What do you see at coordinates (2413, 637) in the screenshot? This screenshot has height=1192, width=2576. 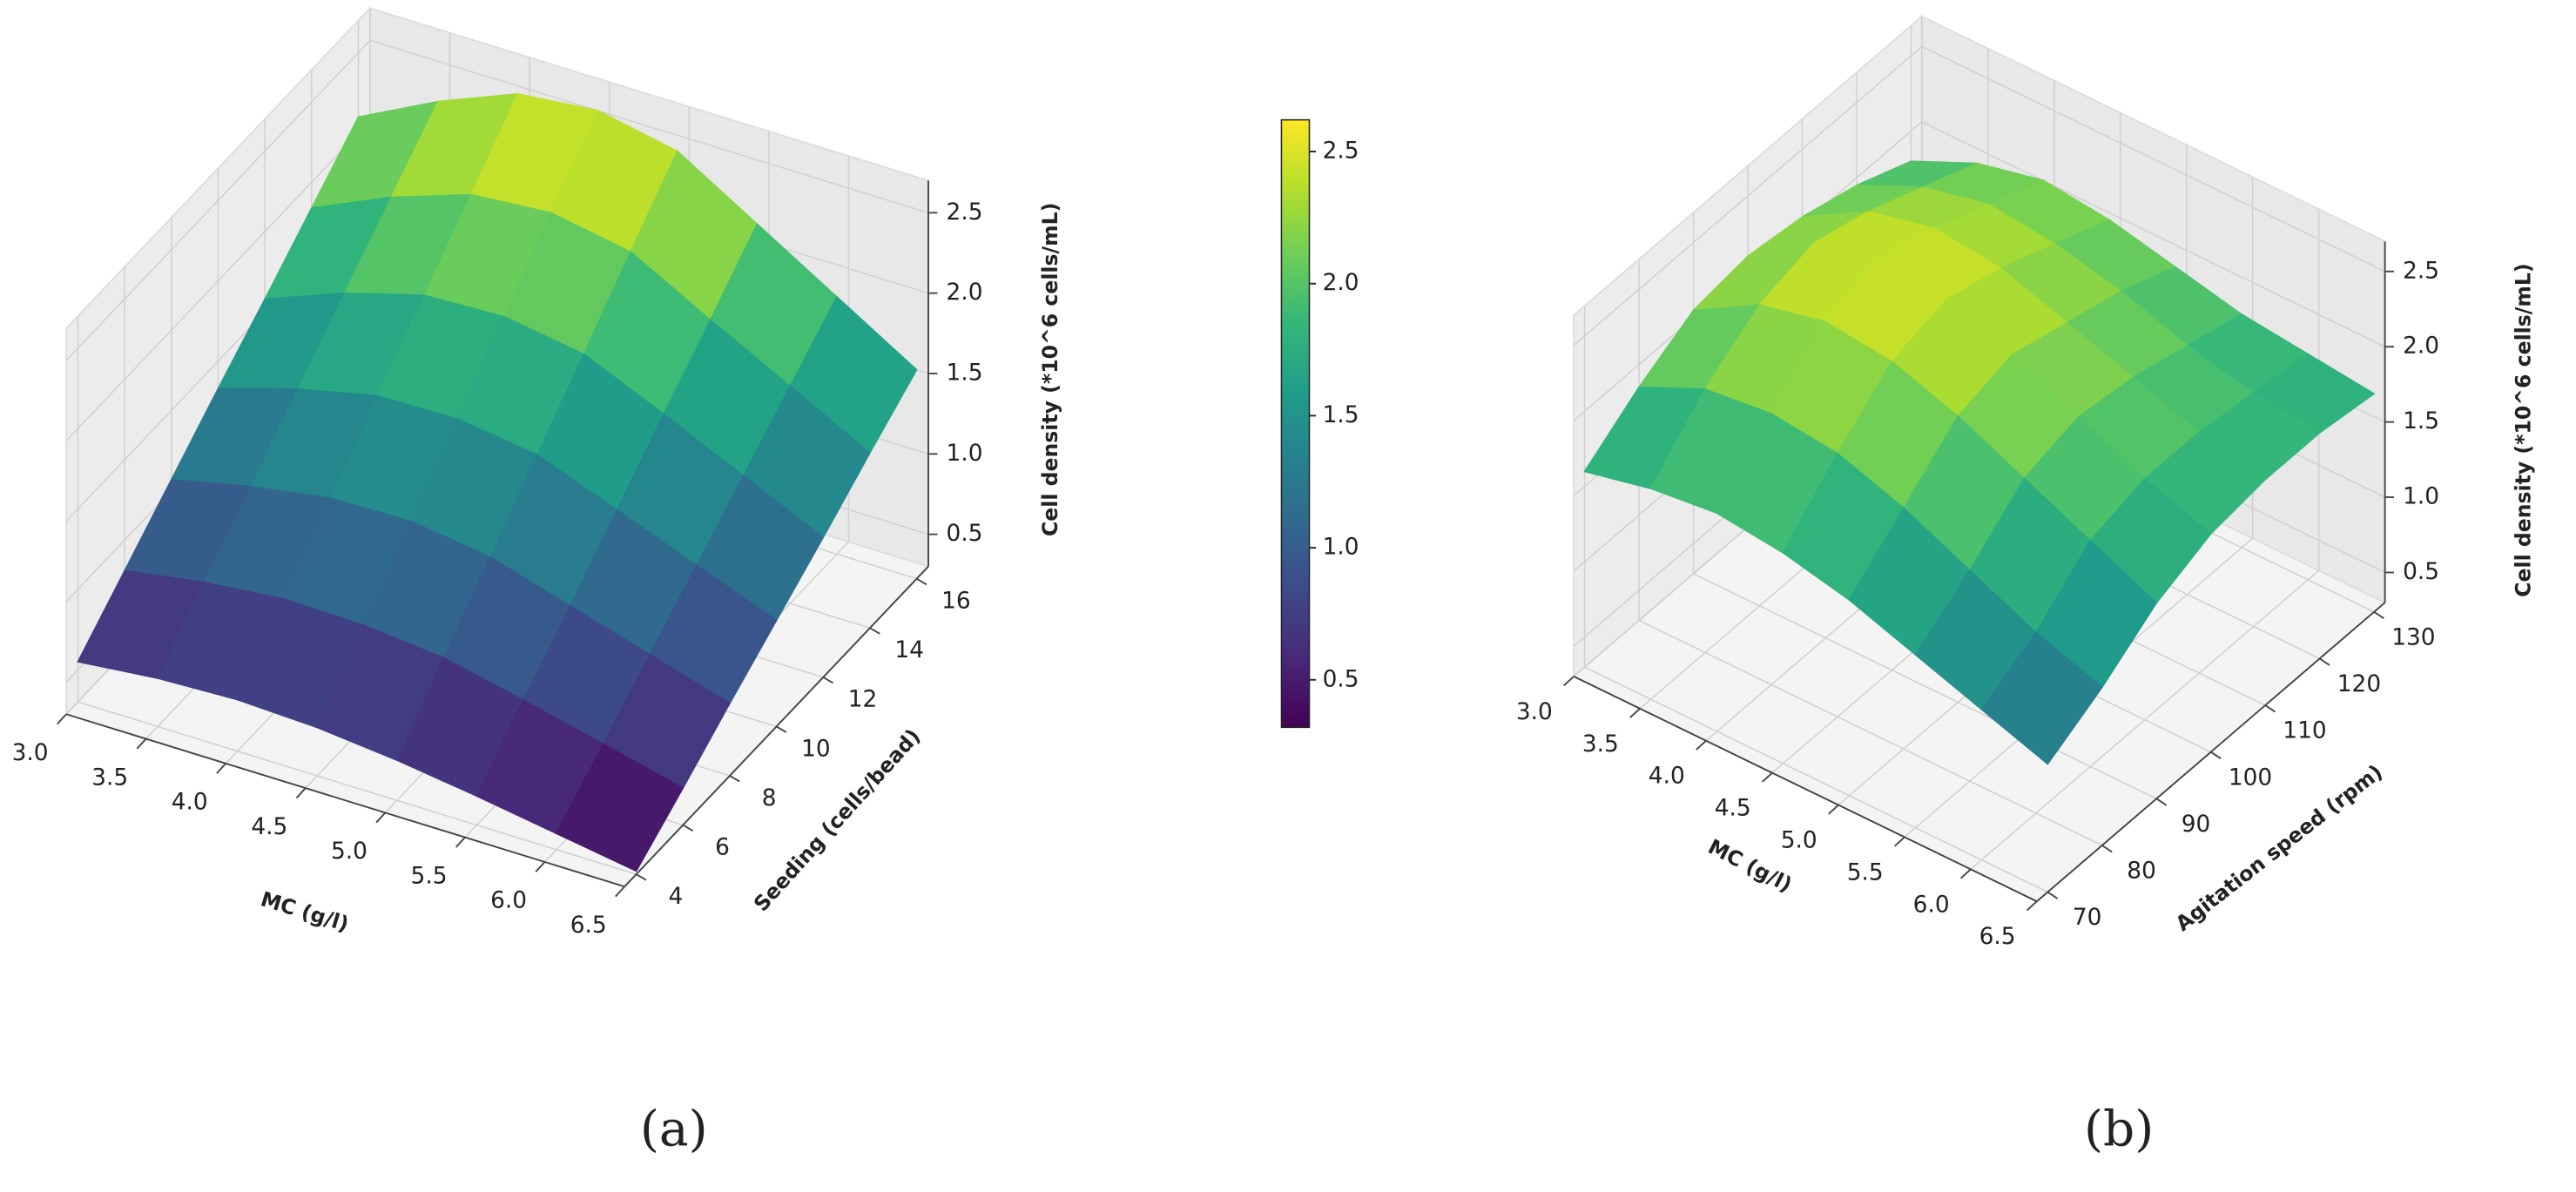 I see `tick-label: 130` at bounding box center [2413, 637].